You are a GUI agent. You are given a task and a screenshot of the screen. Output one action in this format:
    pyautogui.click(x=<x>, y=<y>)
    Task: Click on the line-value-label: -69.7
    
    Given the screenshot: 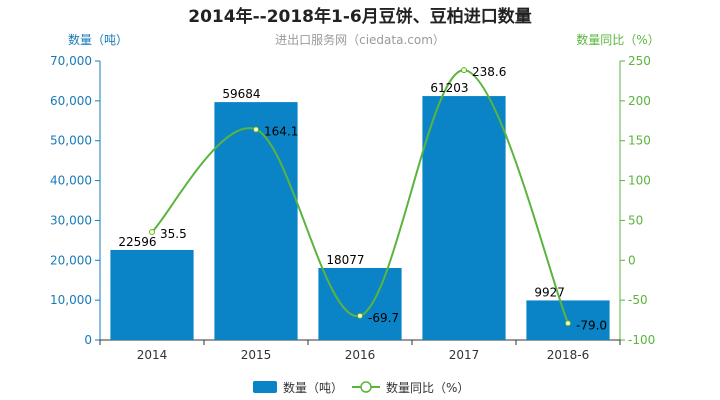 What is the action you would take?
    pyautogui.click(x=383, y=318)
    